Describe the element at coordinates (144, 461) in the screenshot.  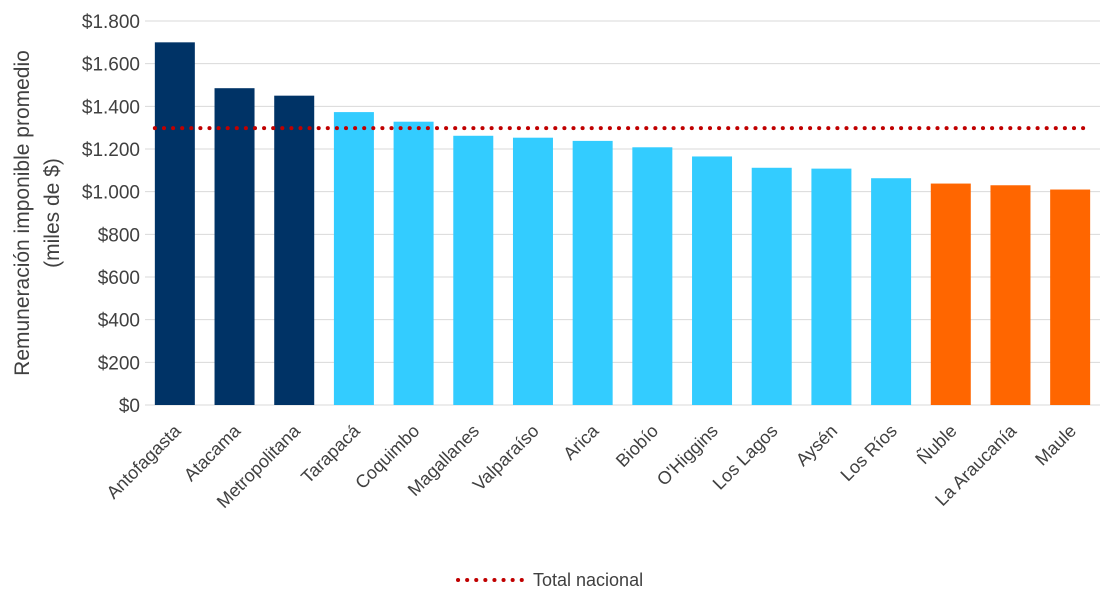
I see `x-category-label: Antofagasta` at that location.